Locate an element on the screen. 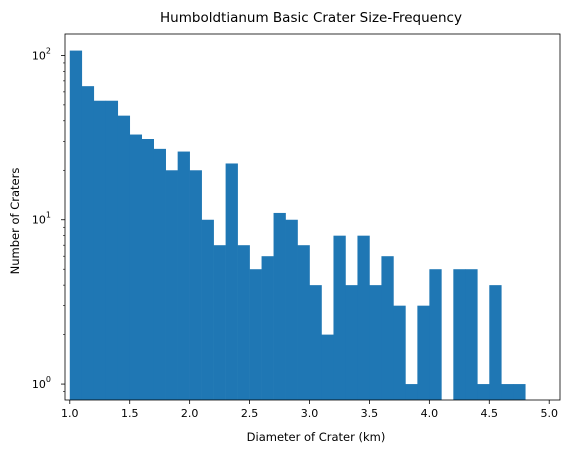 The width and height of the screenshot is (570, 453). x-axis-ticks: 1.0 1.5 2.0 2.5 3.0 3.5 4.0 4.5 5.0 is located at coordinates (309, 410).